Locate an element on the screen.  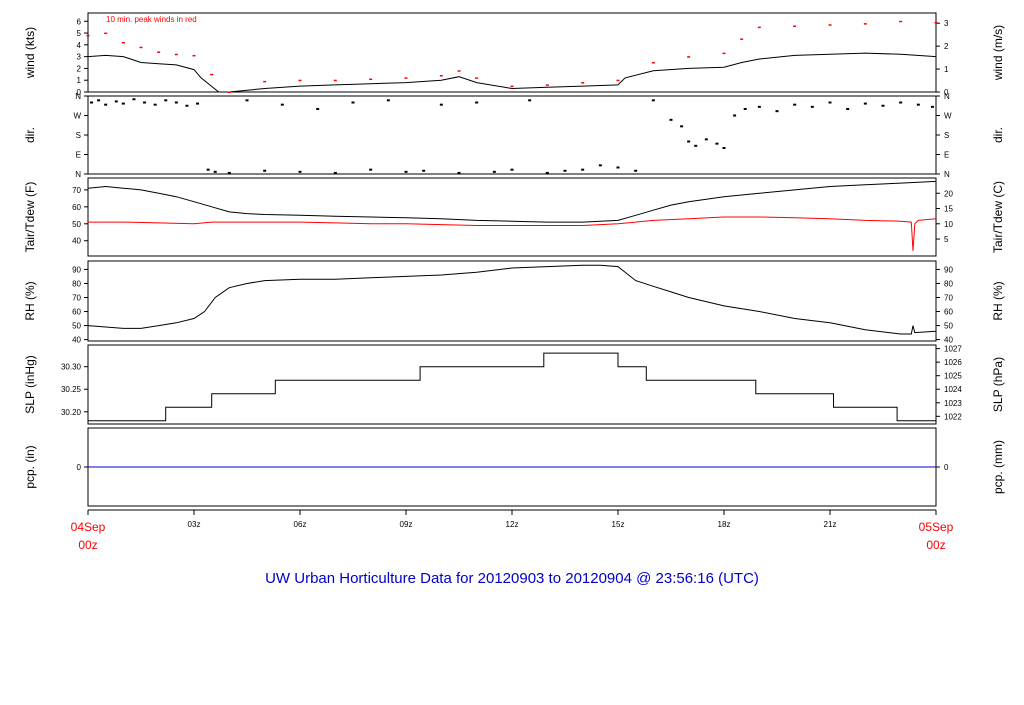
temp-ytick-label-left: 70 is located at coordinates (76, 190).